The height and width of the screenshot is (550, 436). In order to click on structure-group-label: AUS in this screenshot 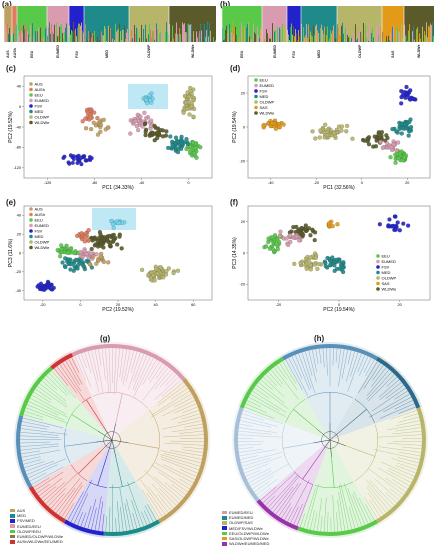, I will do `click(8, 54)`.